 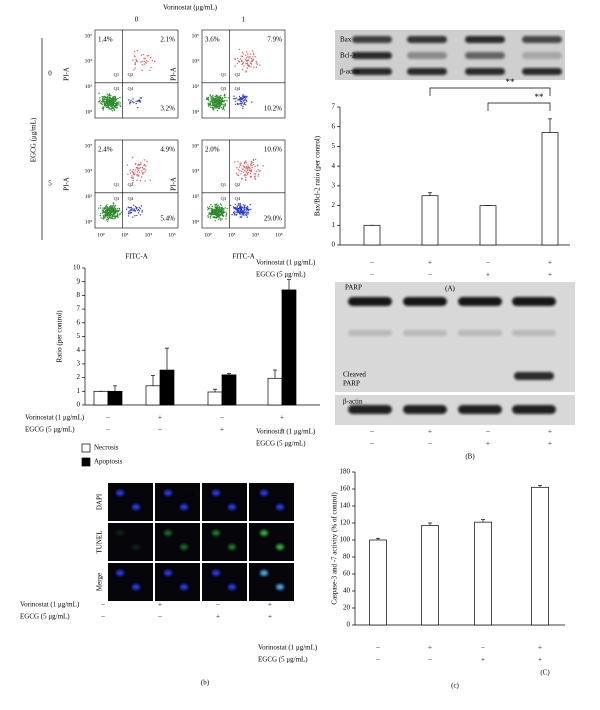 I want to click on y-tick-label: 10², so click(x=196, y=222).